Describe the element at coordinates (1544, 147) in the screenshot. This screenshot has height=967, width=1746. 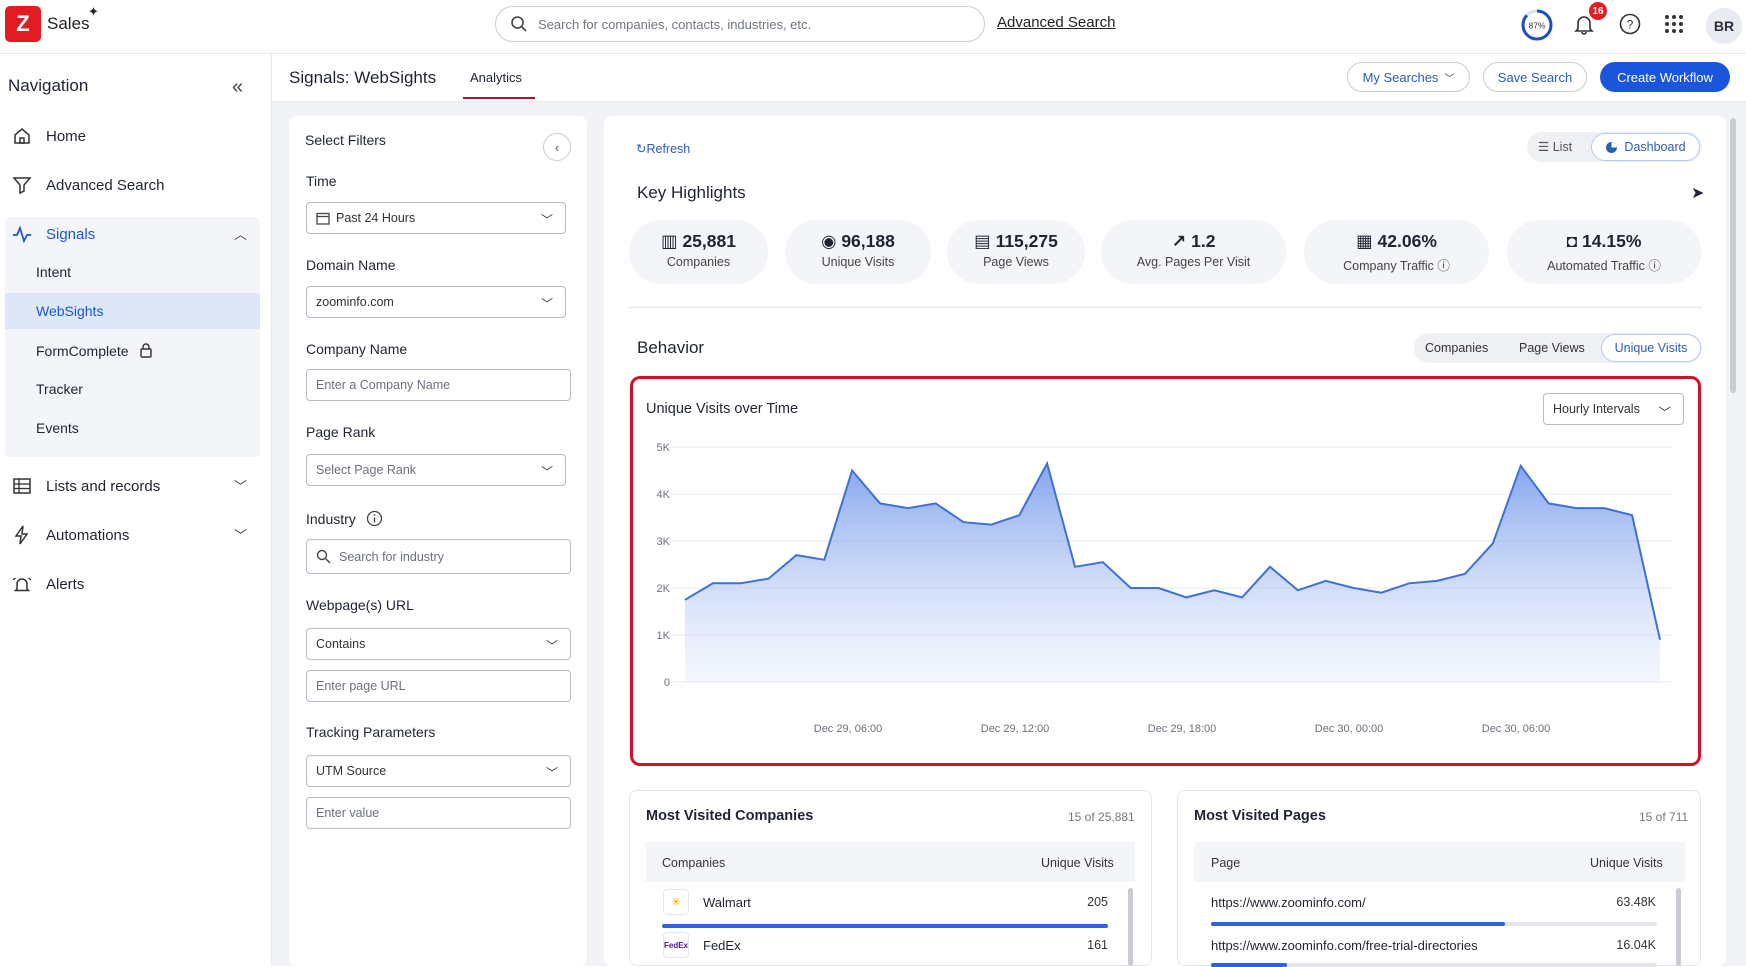
I see `list-icon: ☰` at that location.